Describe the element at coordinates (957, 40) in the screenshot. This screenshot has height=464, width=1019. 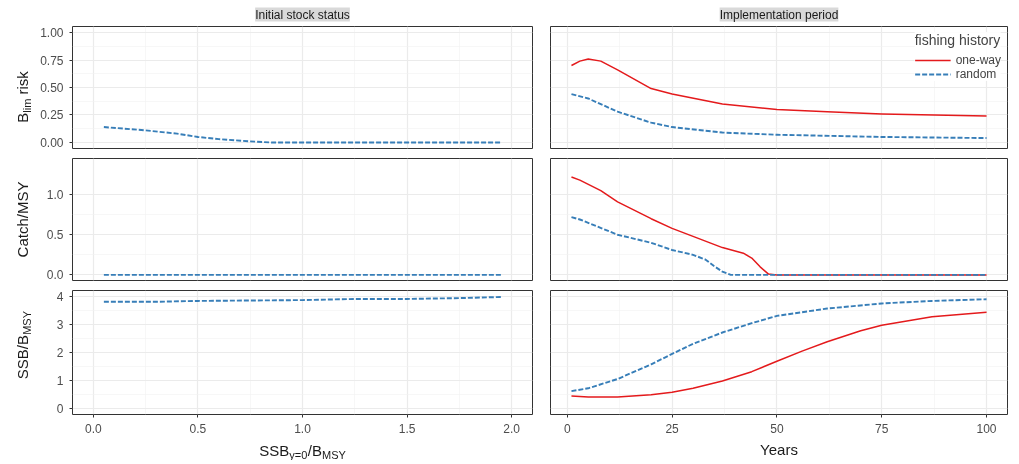
I see `legend-title: fishing history` at that location.